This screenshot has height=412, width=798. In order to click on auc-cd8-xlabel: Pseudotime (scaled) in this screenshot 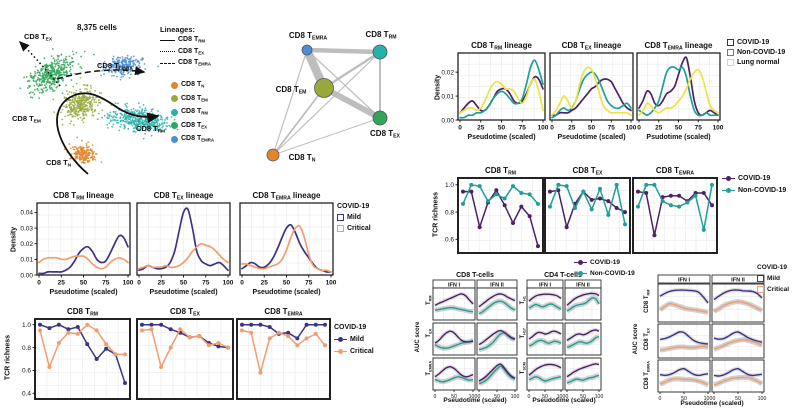, I will do `click(475, 400)`.